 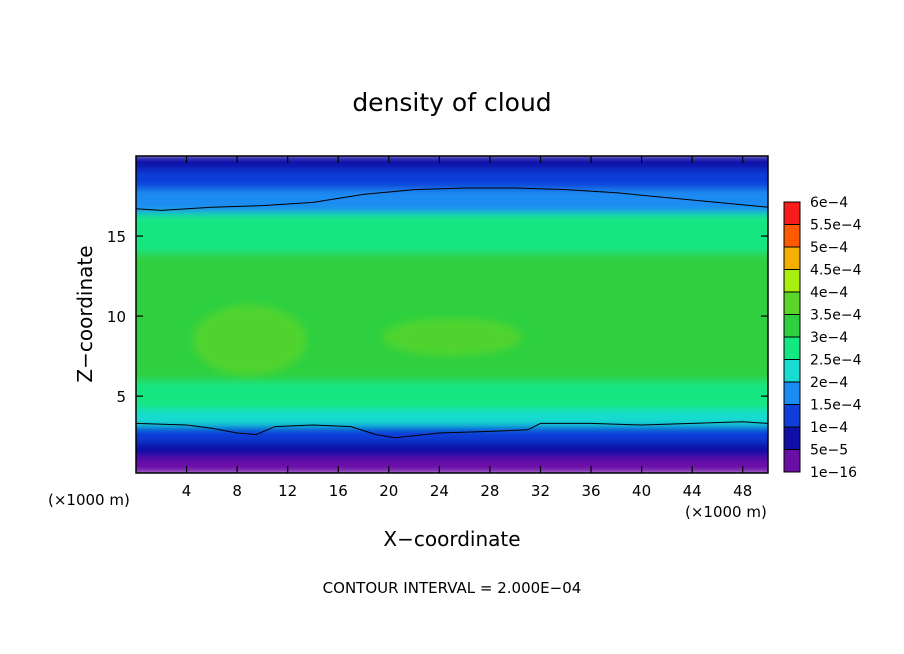 What do you see at coordinates (836, 316) in the screenshot?
I see `colorbar-label: 3.5e−4` at bounding box center [836, 316].